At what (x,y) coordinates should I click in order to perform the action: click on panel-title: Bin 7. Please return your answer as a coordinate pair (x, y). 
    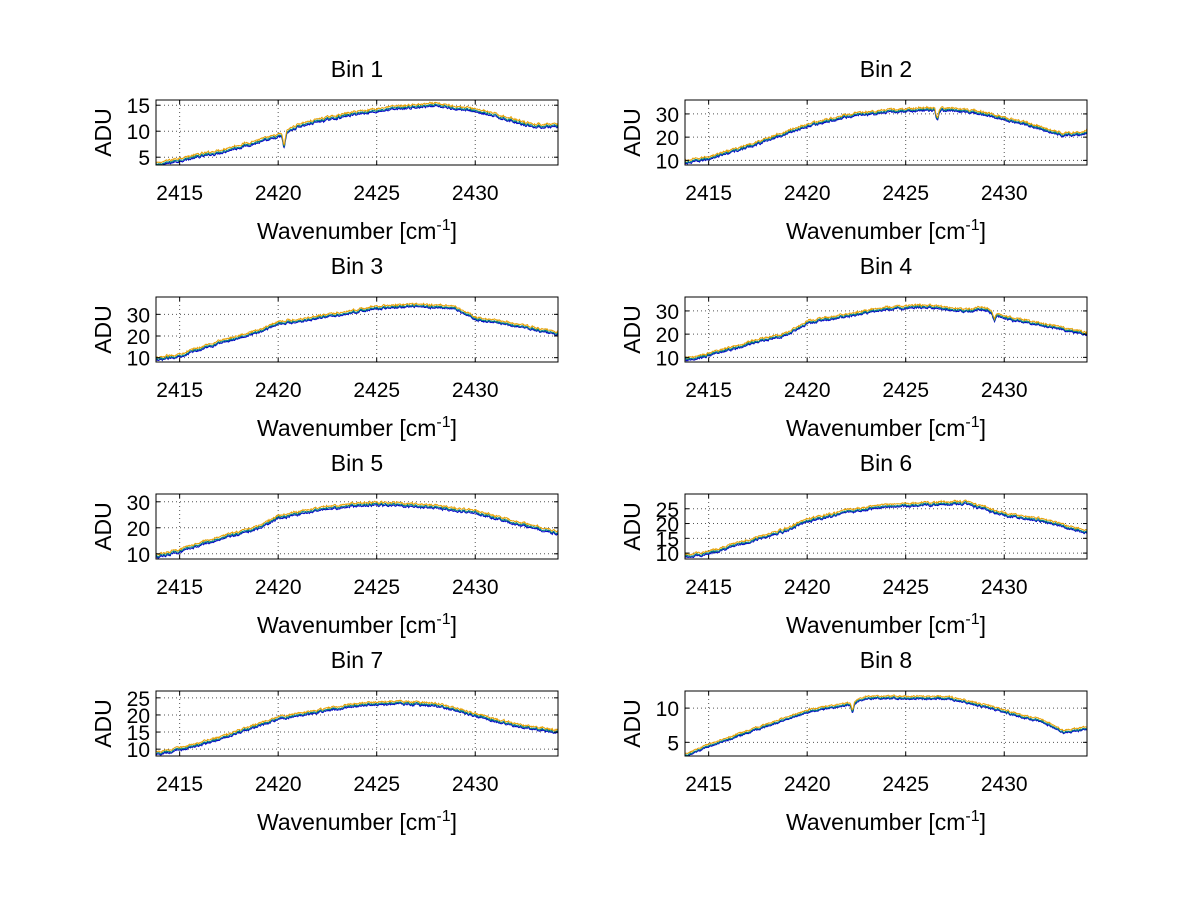
    Looking at the image, I should click on (357, 660).